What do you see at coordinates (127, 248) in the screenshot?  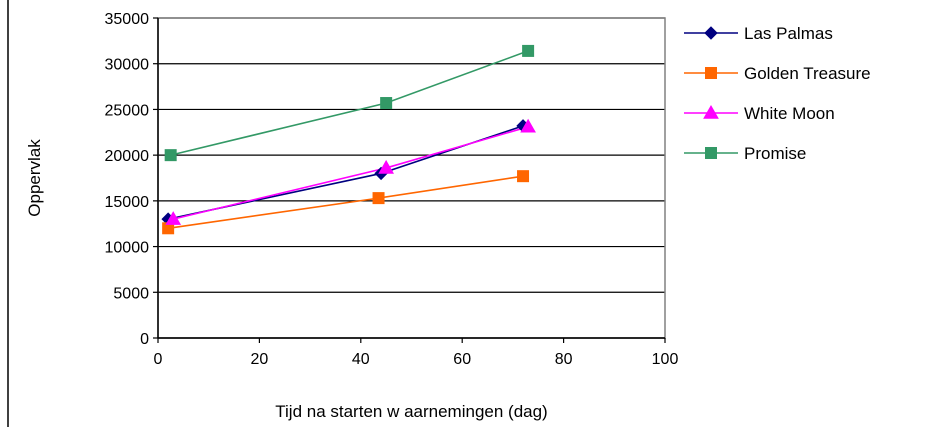 I see `y-tick-label: 10000` at bounding box center [127, 248].